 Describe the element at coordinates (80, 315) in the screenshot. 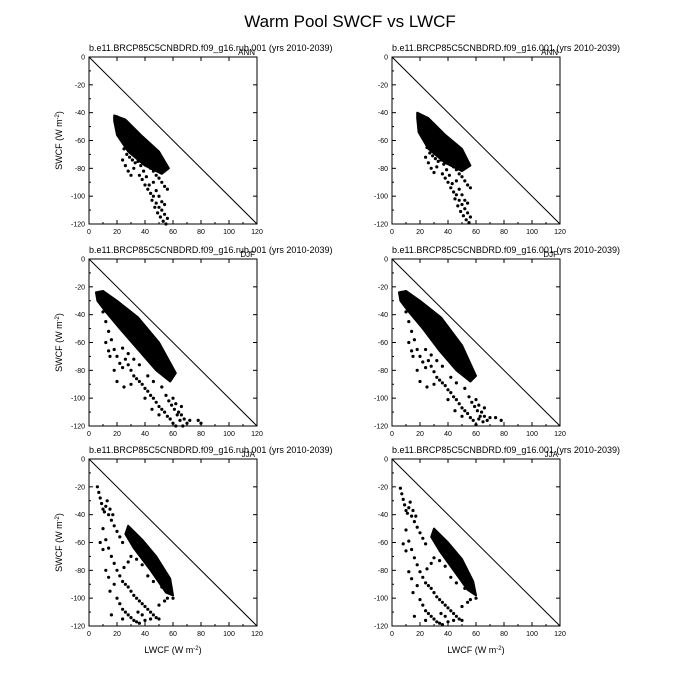

I see `y-tick-label: -40` at that location.